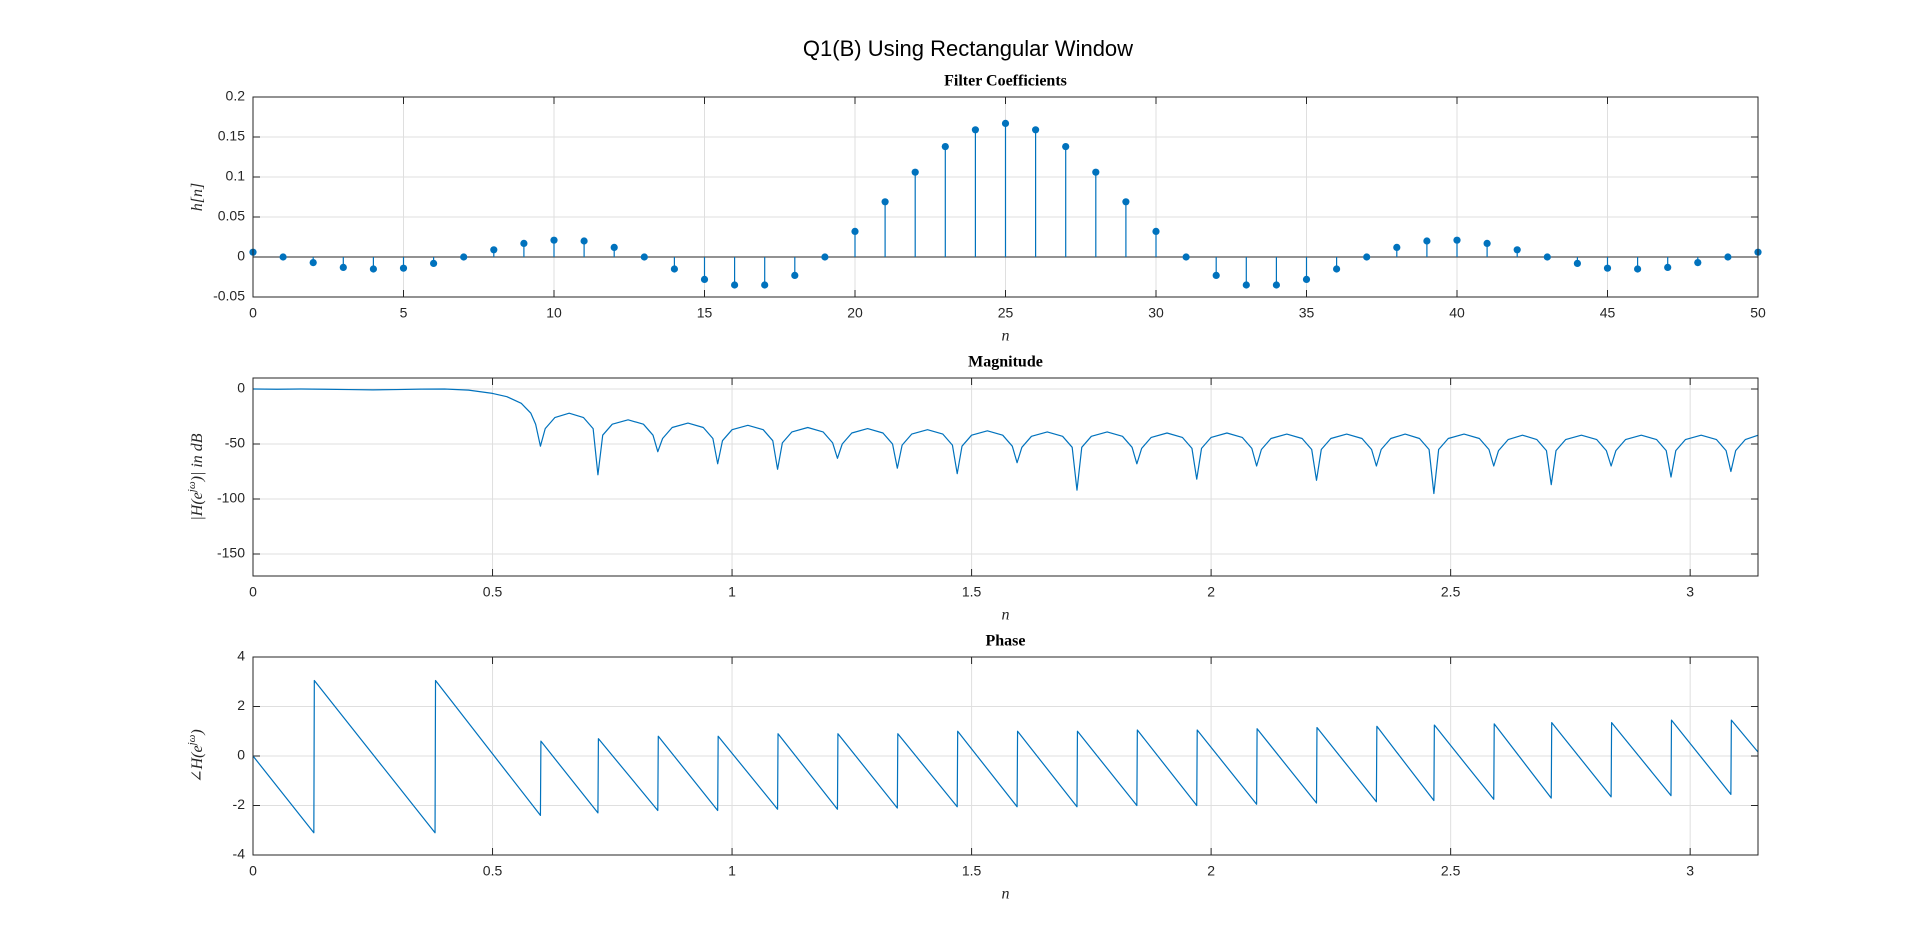 This screenshot has width=1920, height=948. I want to click on y-axis-label: |H(ejω)| in dB, so click(196, 476).